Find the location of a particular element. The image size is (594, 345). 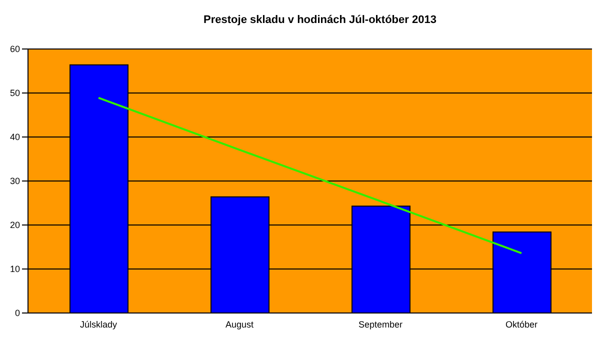

y-tick-label: 60 is located at coordinates (15, 49).